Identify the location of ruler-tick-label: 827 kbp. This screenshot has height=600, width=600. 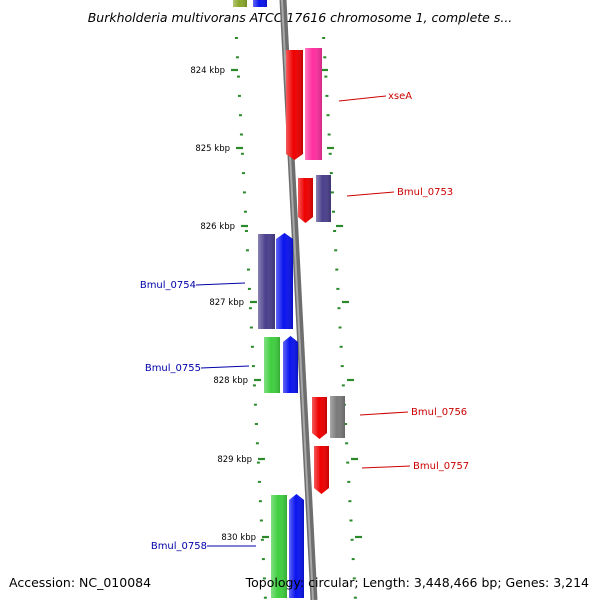
(226, 303).